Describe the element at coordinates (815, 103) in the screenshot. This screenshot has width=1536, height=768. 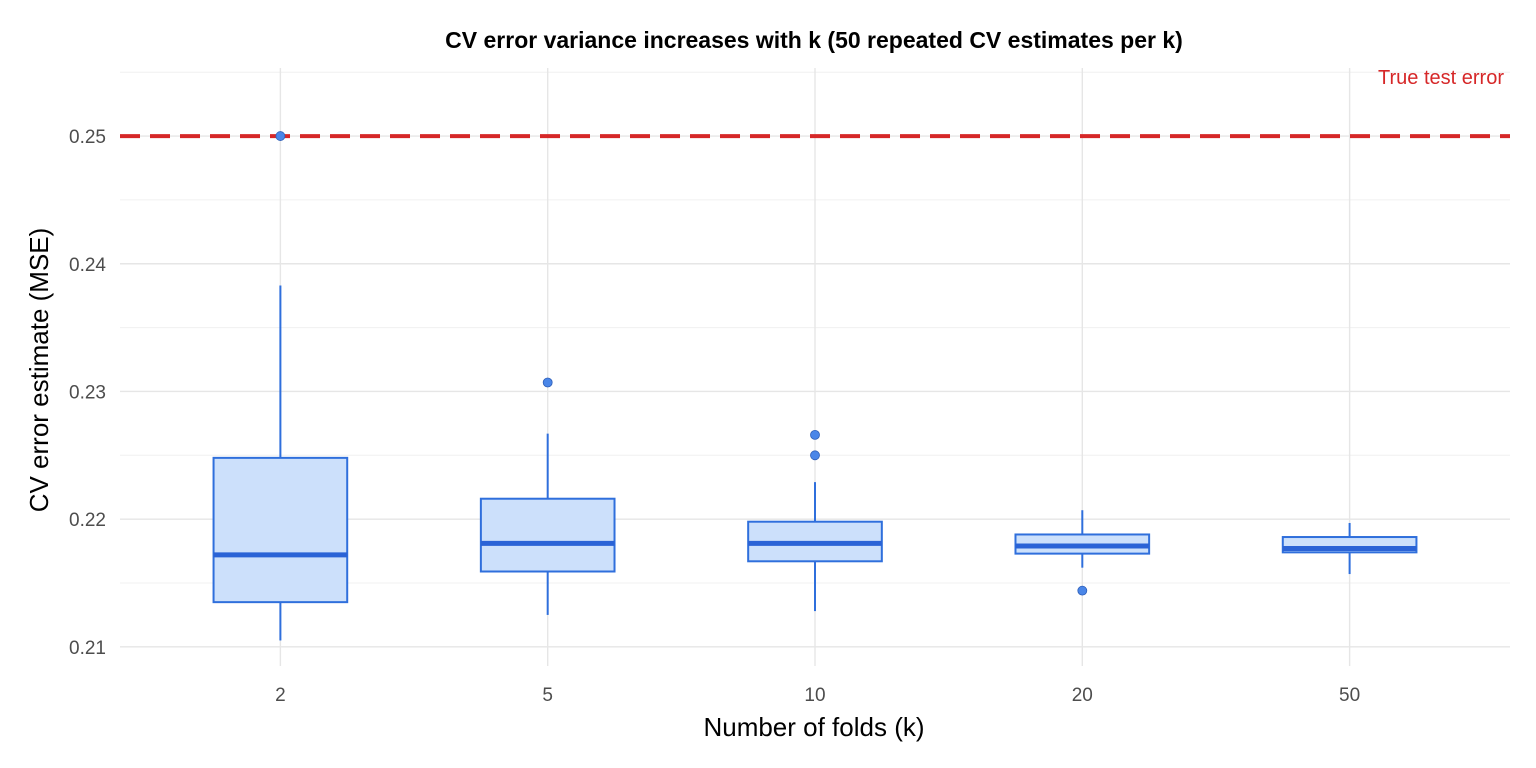
I see `reference-line-group: True test error` at that location.